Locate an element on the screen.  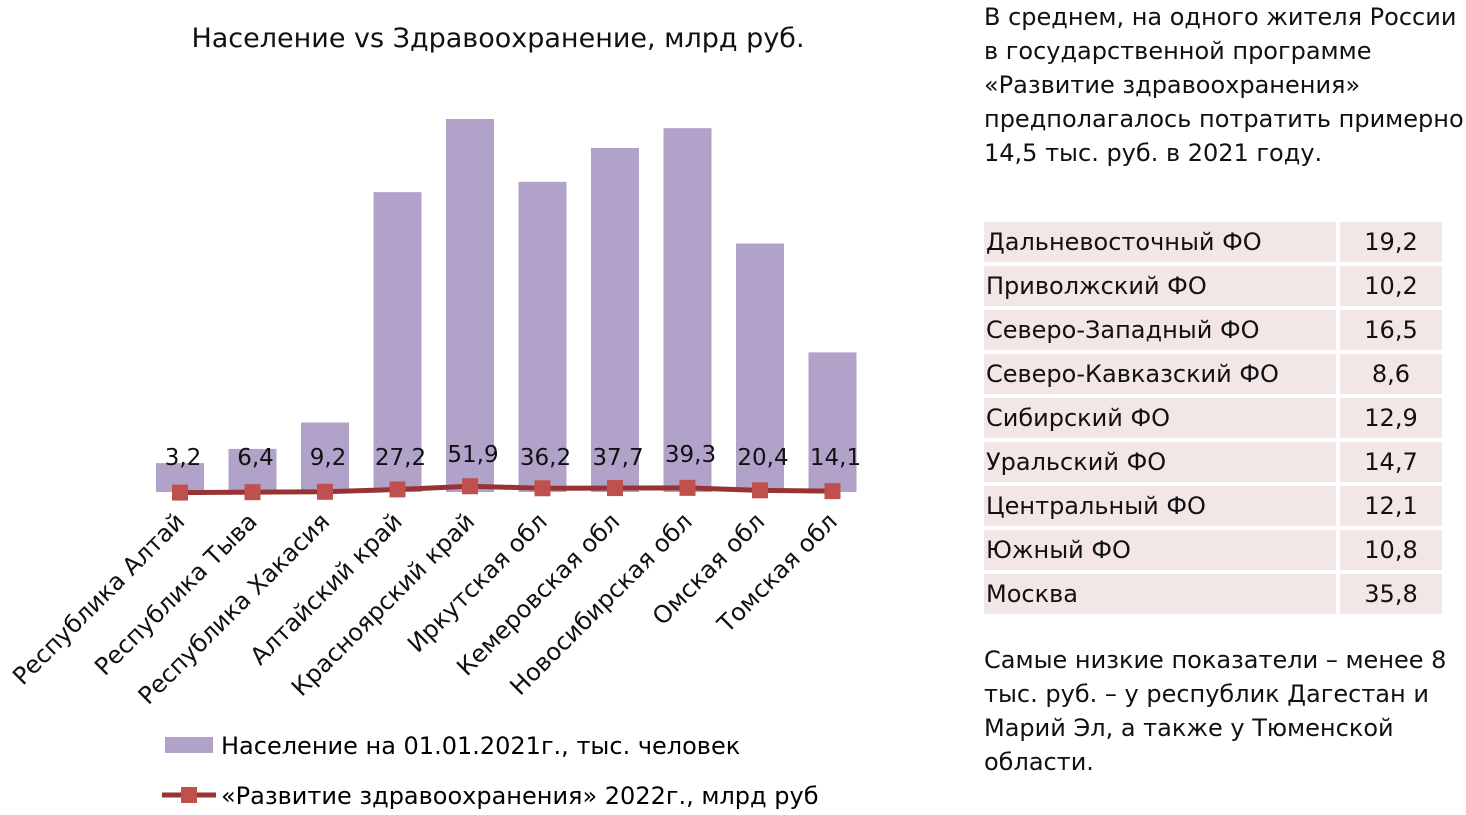
district-value: 10,8 is located at coordinates (1389, 550).